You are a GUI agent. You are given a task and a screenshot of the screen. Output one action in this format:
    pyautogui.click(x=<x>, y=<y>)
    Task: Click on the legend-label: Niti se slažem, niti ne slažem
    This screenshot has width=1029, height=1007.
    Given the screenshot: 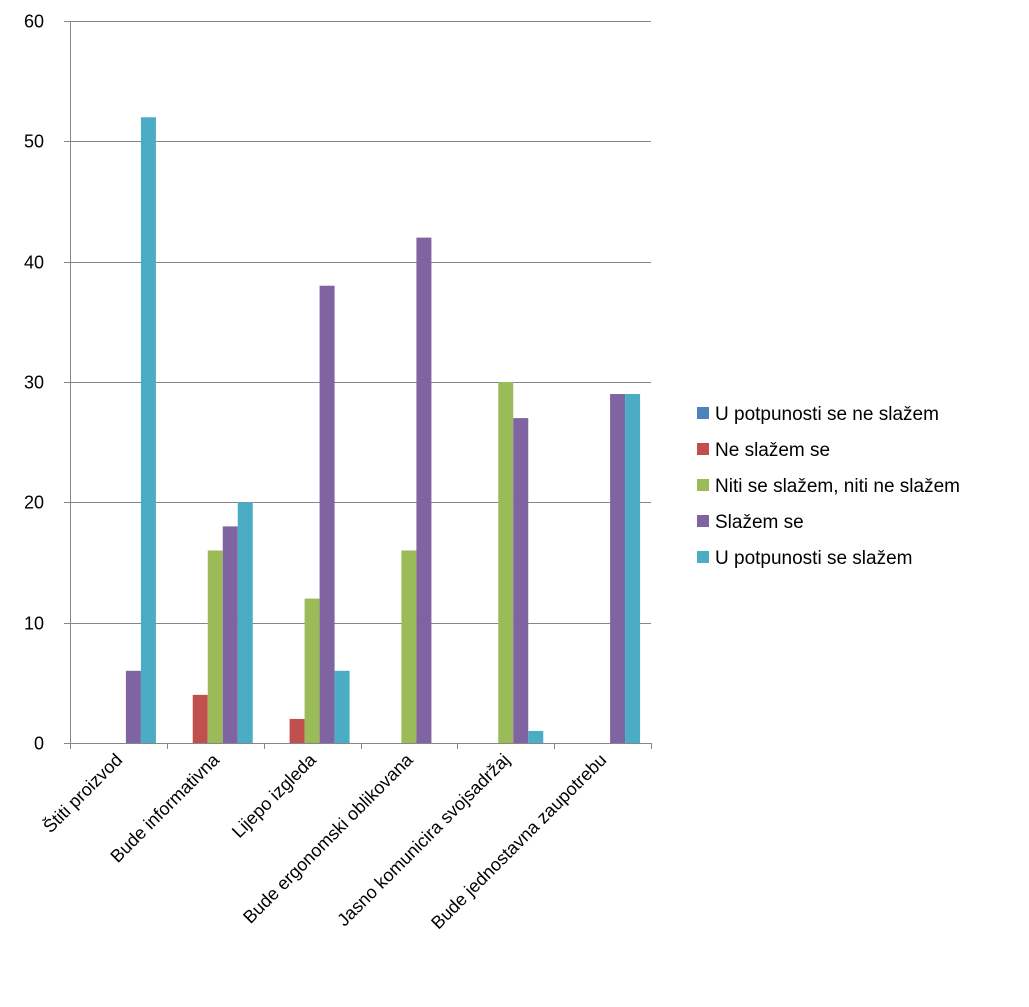 What is the action you would take?
    pyautogui.click(x=837, y=486)
    